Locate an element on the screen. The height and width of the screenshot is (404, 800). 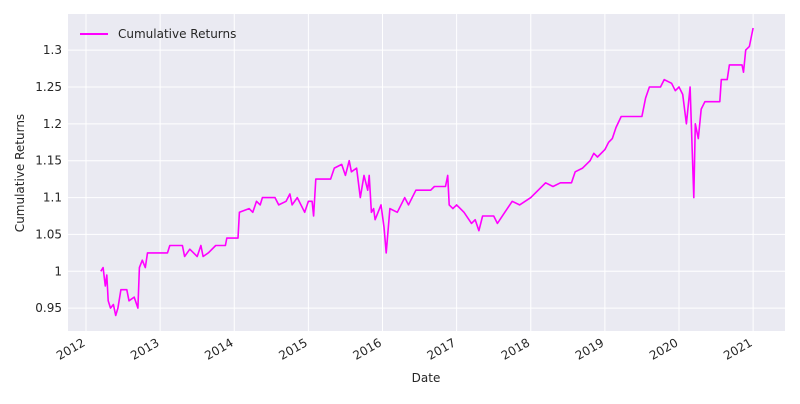
y-tick-label: 1.25 is located at coordinates (48, 87).